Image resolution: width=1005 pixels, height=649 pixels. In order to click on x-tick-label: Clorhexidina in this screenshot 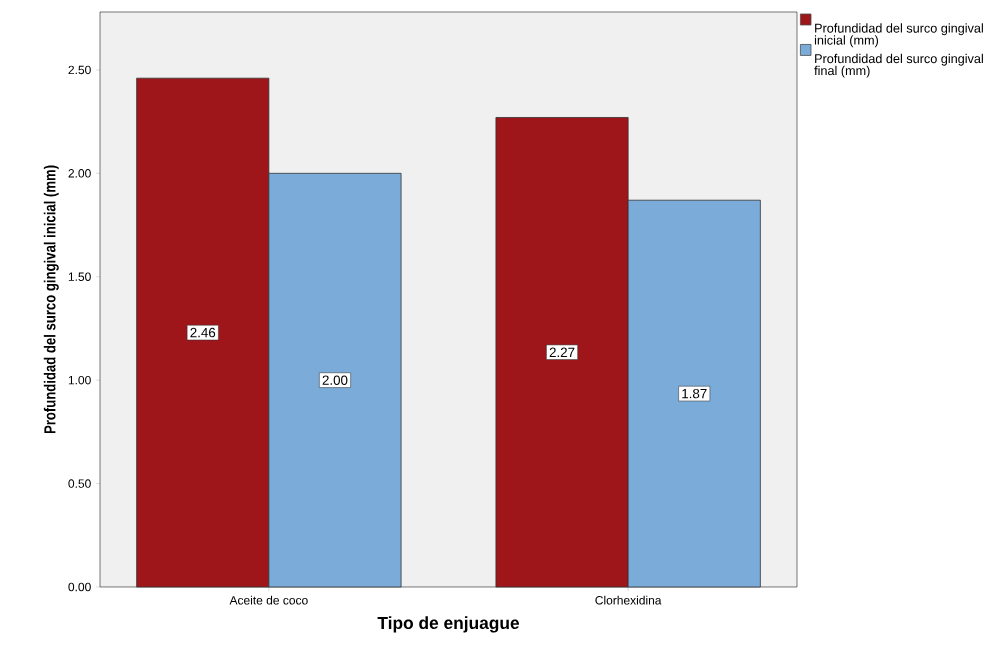, I will do `click(628, 600)`.